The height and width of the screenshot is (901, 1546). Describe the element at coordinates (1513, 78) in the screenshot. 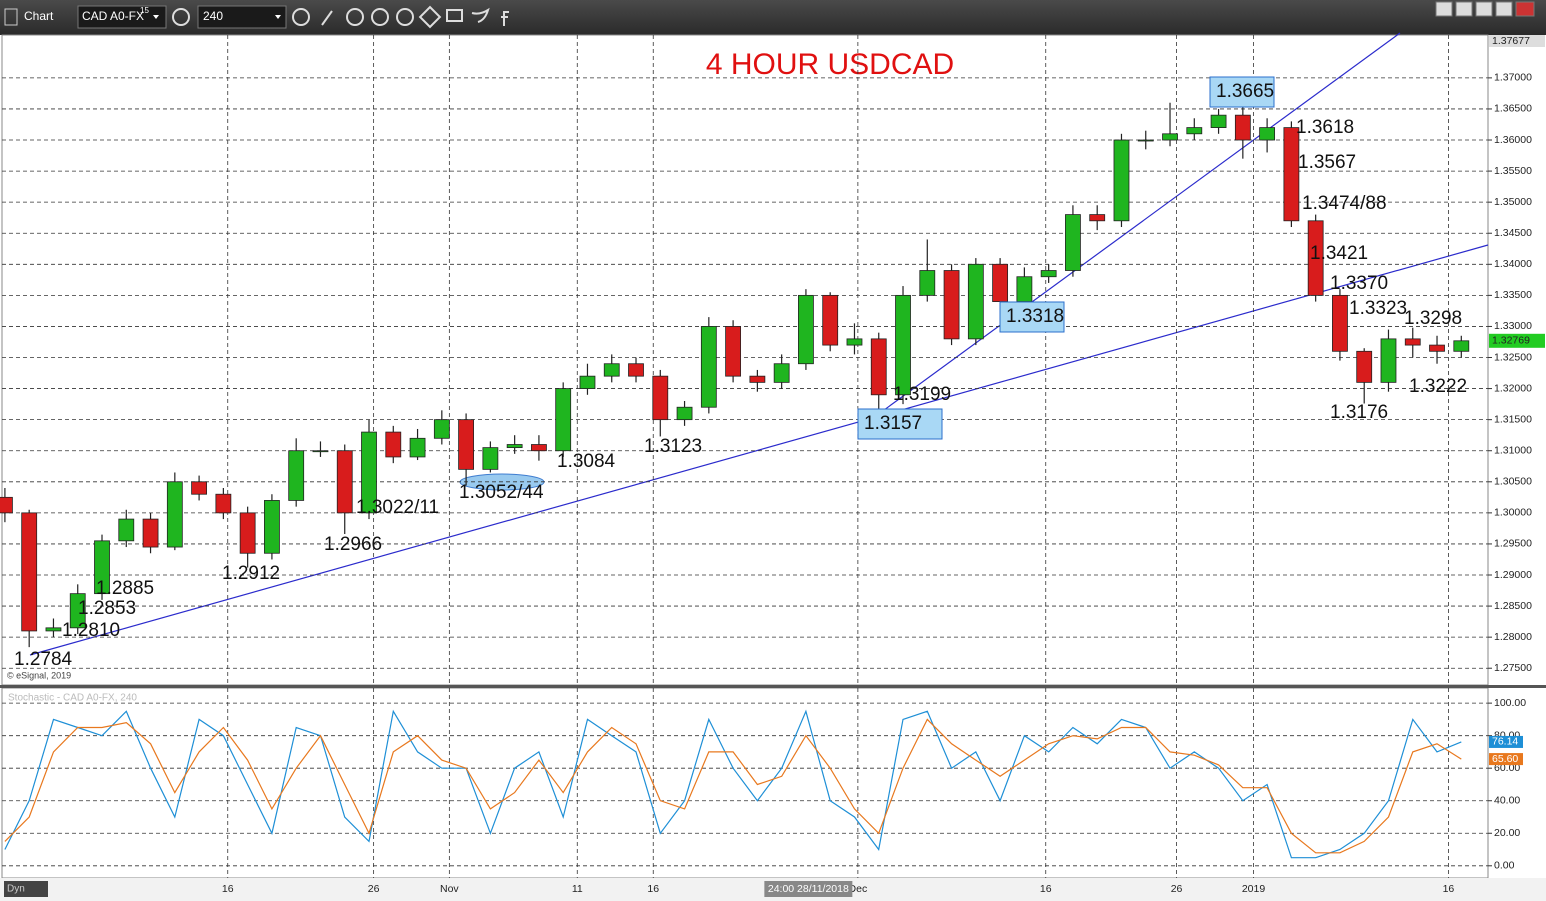

I see `y-tick-label: 1.37000` at that location.